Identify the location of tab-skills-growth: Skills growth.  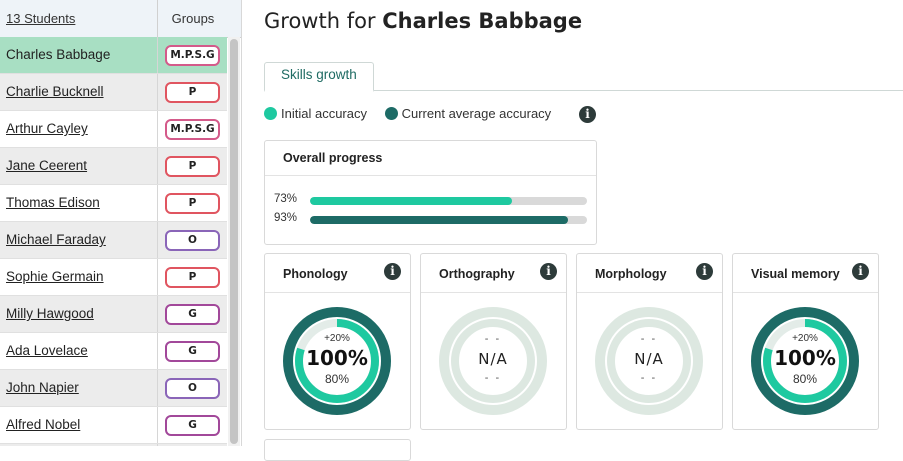
(319, 77).